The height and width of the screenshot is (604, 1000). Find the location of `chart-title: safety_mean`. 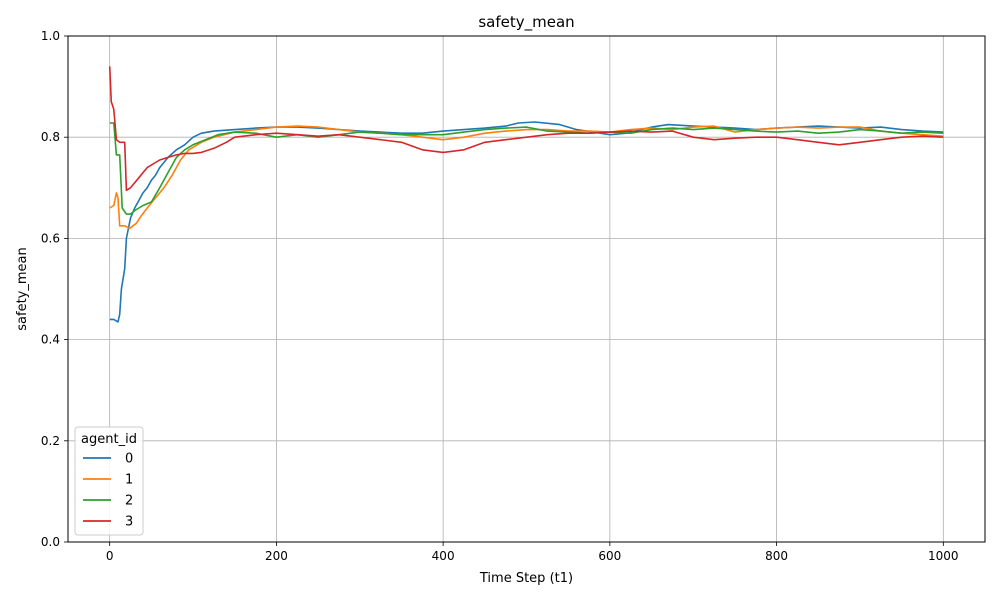

chart-title: safety_mean is located at coordinates (526, 22).